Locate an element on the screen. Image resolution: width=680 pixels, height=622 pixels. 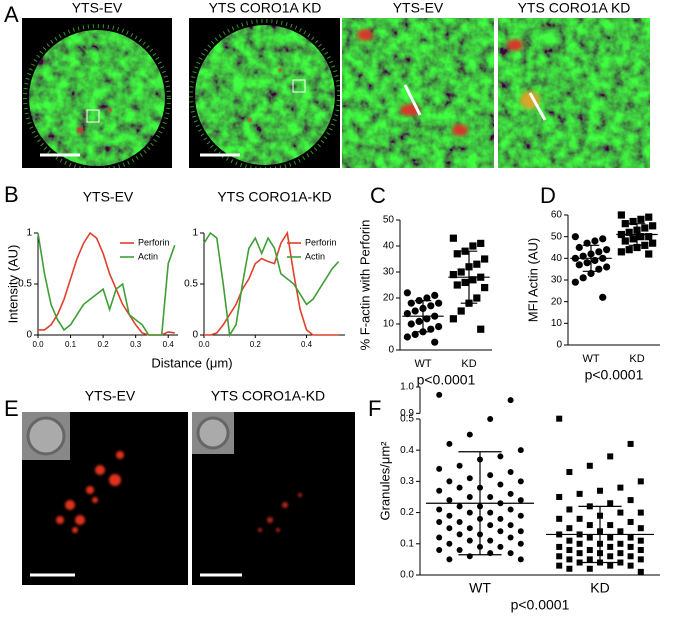
image-title: YTS-EV is located at coordinates (418, 8).